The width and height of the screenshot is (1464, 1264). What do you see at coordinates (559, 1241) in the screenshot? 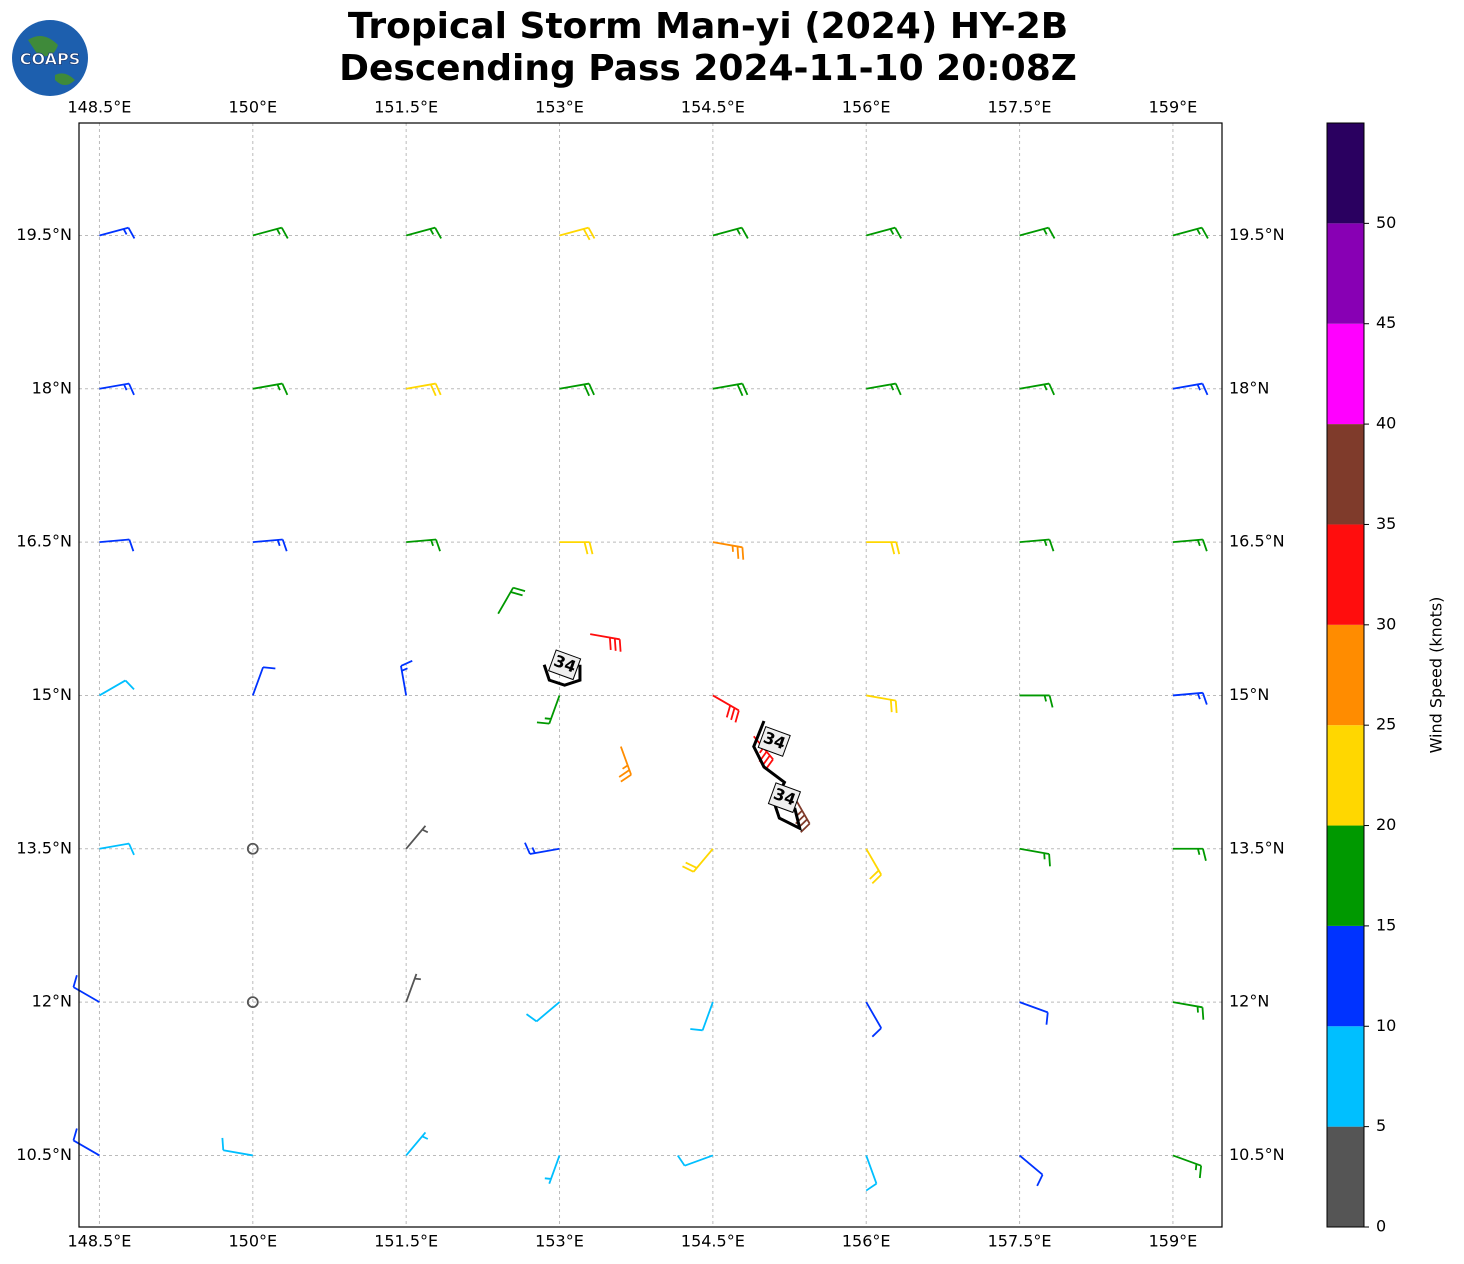
I see `x-tick-label: 153°E` at bounding box center [559, 1241].